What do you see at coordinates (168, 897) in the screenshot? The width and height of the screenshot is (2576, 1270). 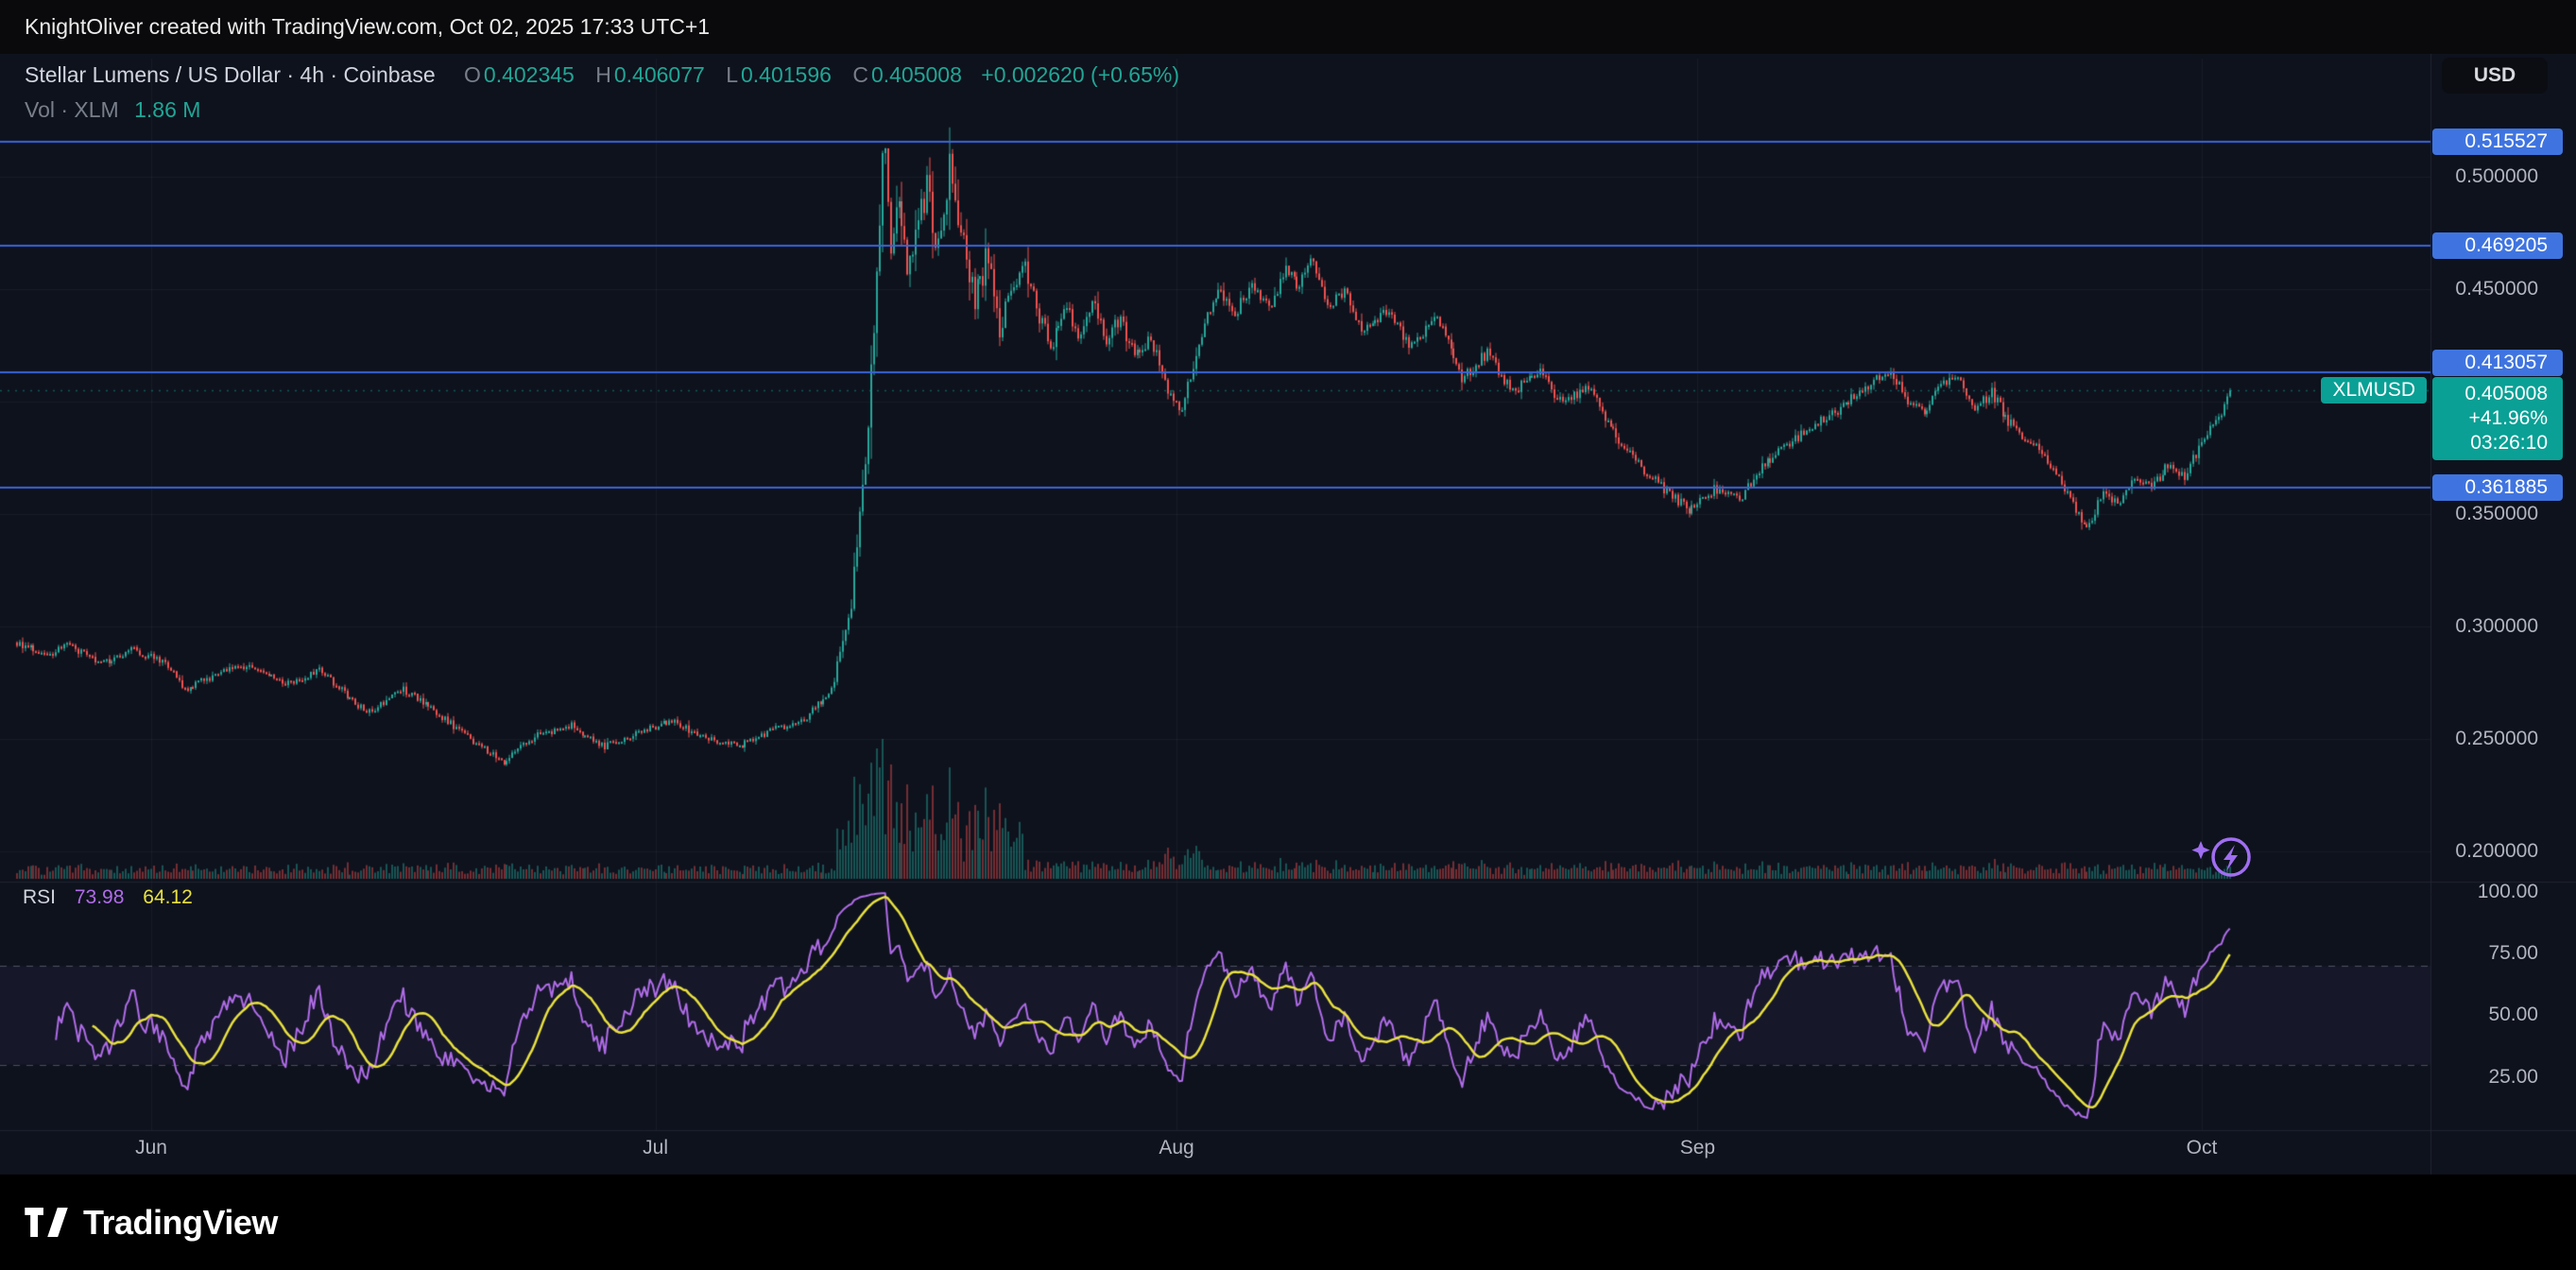 I see `rsi-ma-value: 64.12` at bounding box center [168, 897].